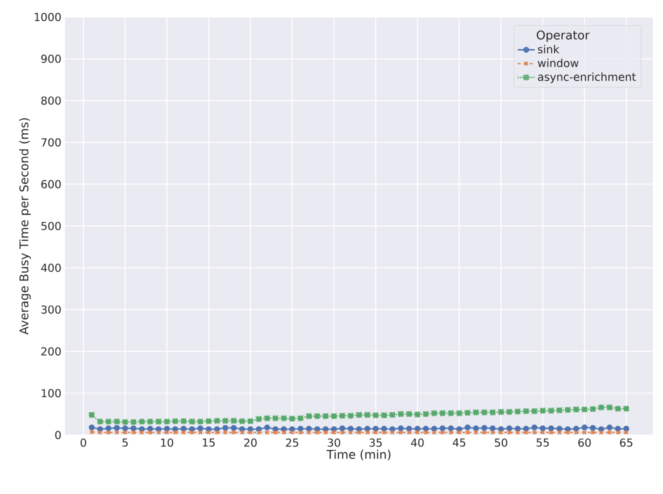 The width and height of the screenshot is (663, 494). What do you see at coordinates (58, 435) in the screenshot?
I see `y-tick-label: 0` at bounding box center [58, 435].